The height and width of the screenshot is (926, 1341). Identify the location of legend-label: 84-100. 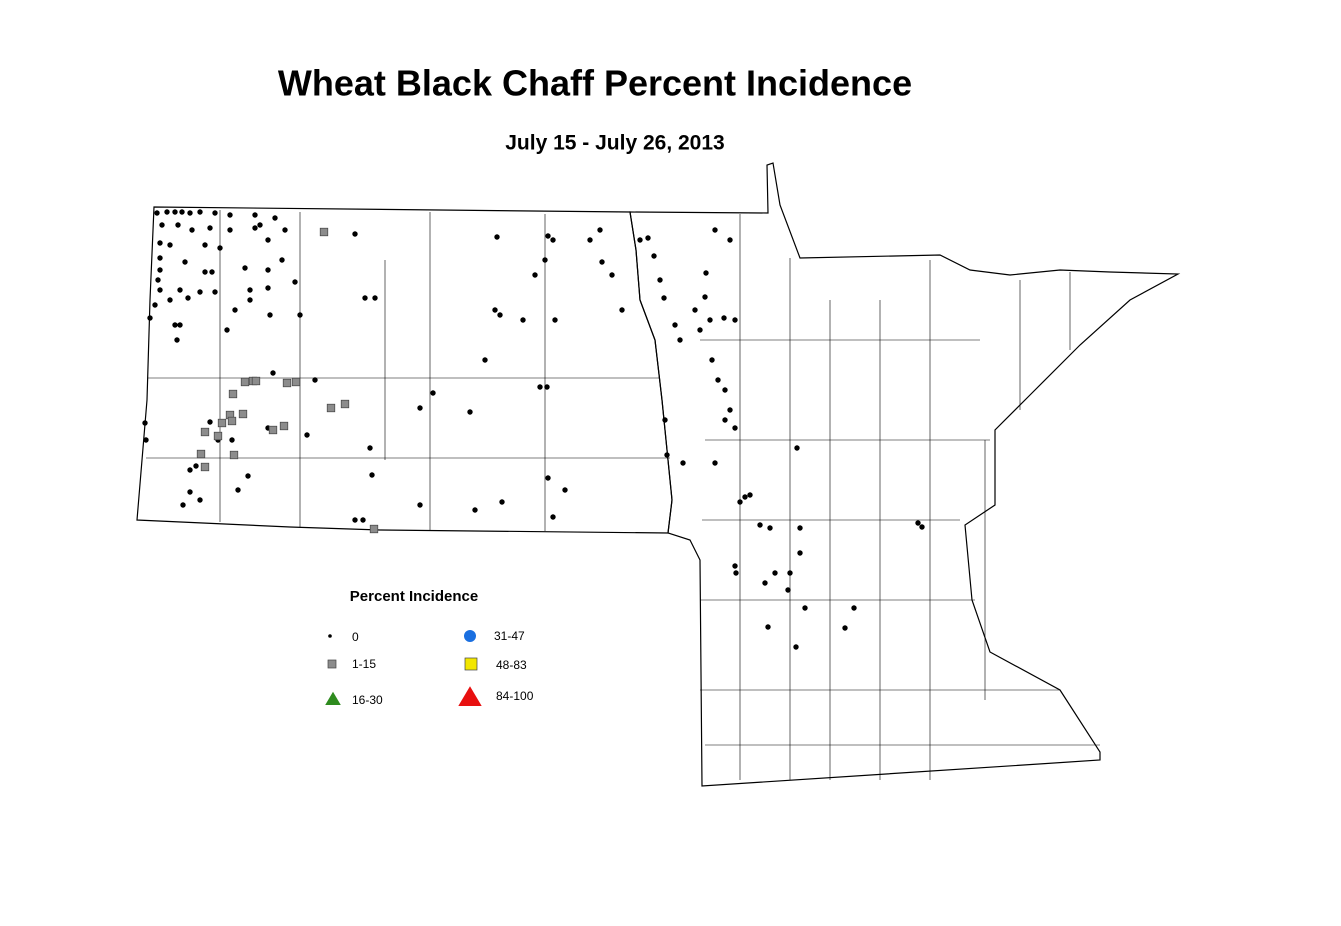
(515, 696).